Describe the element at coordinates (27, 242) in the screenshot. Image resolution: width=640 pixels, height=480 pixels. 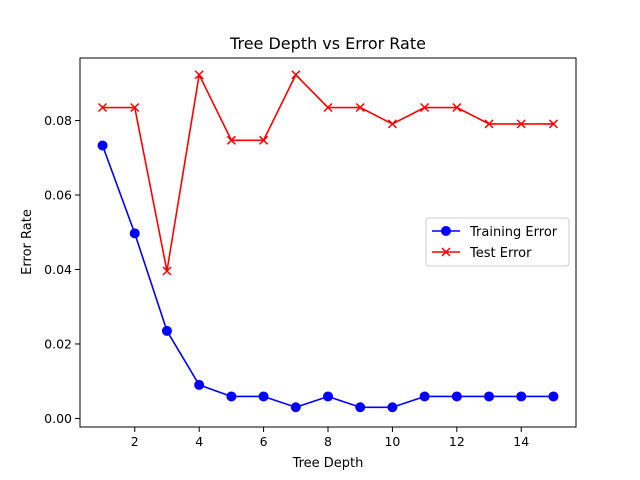
I see `y-axis-label: Error Rate` at that location.